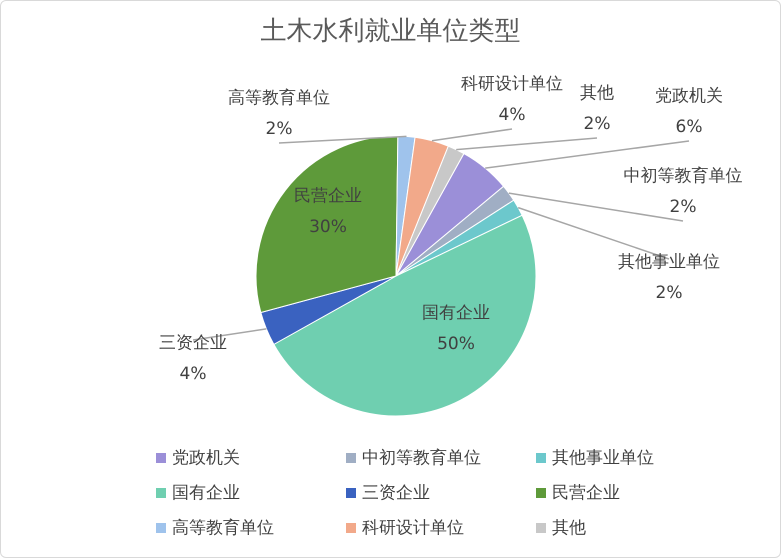  I want to click on legend-label: 民营企业, so click(586, 493).